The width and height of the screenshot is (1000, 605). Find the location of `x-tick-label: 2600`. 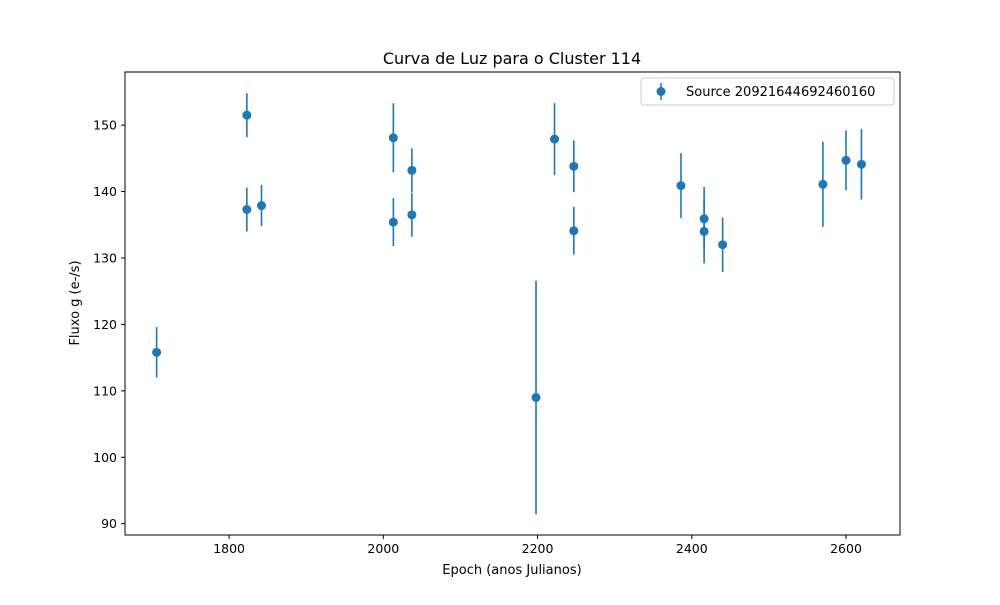

x-tick-label: 2600 is located at coordinates (846, 548).